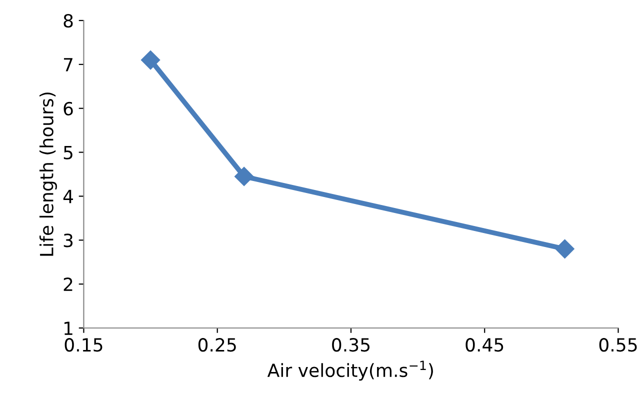  Describe the element at coordinates (350, 370) in the screenshot. I see `x-axis-title: Air velocity(m.s$^{−1}$)` at that location.